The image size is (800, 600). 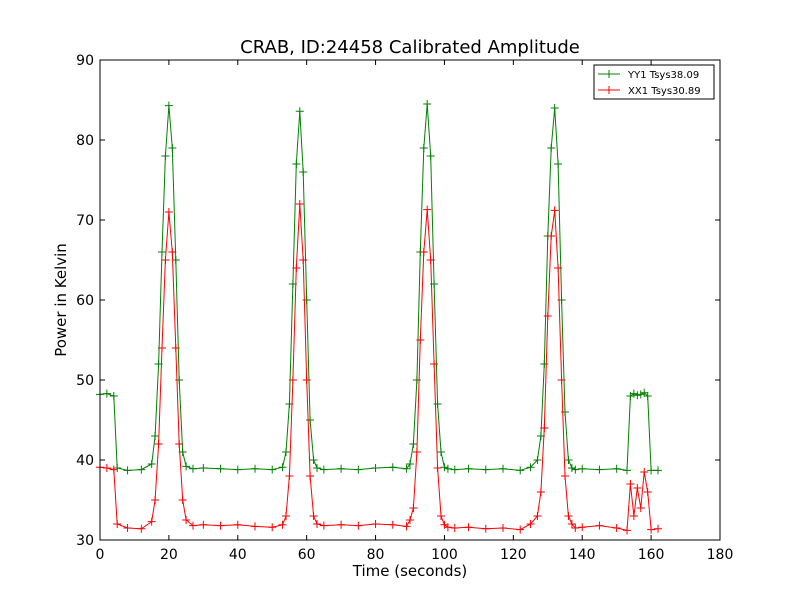 What do you see at coordinates (85, 61) in the screenshot?
I see `y-tick-label: 90` at bounding box center [85, 61].